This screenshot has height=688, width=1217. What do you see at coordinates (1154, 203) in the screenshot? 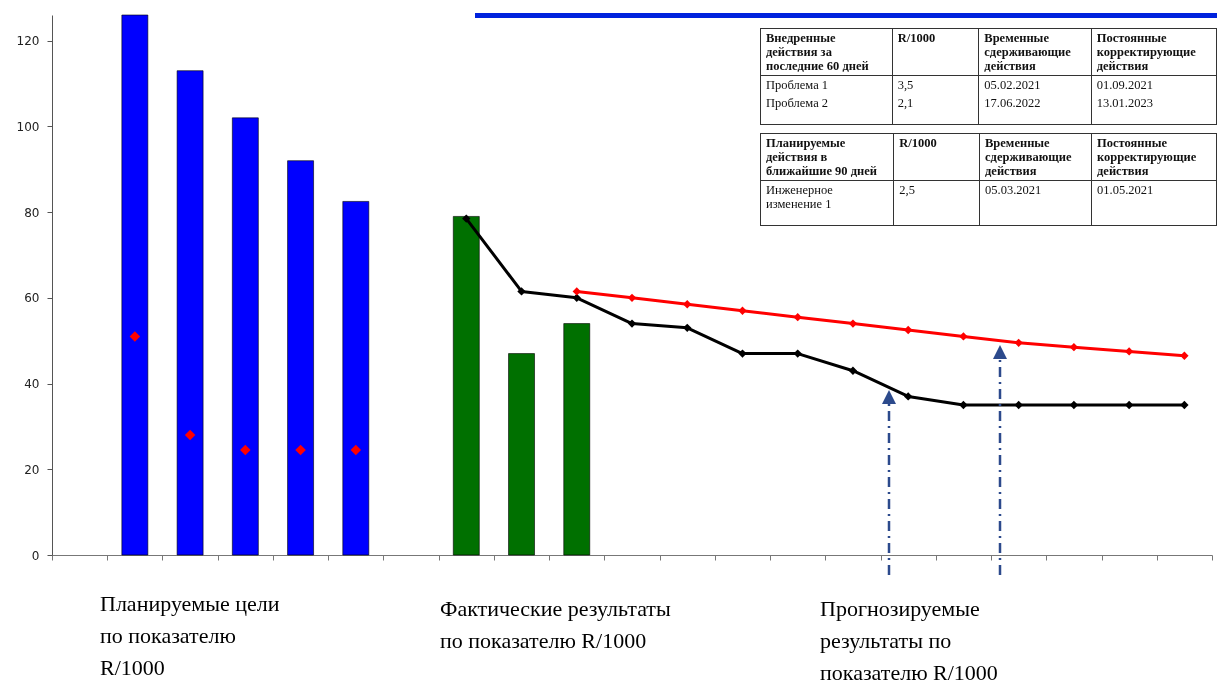
I see `annotation: 01.05.2021` at bounding box center [1154, 203].